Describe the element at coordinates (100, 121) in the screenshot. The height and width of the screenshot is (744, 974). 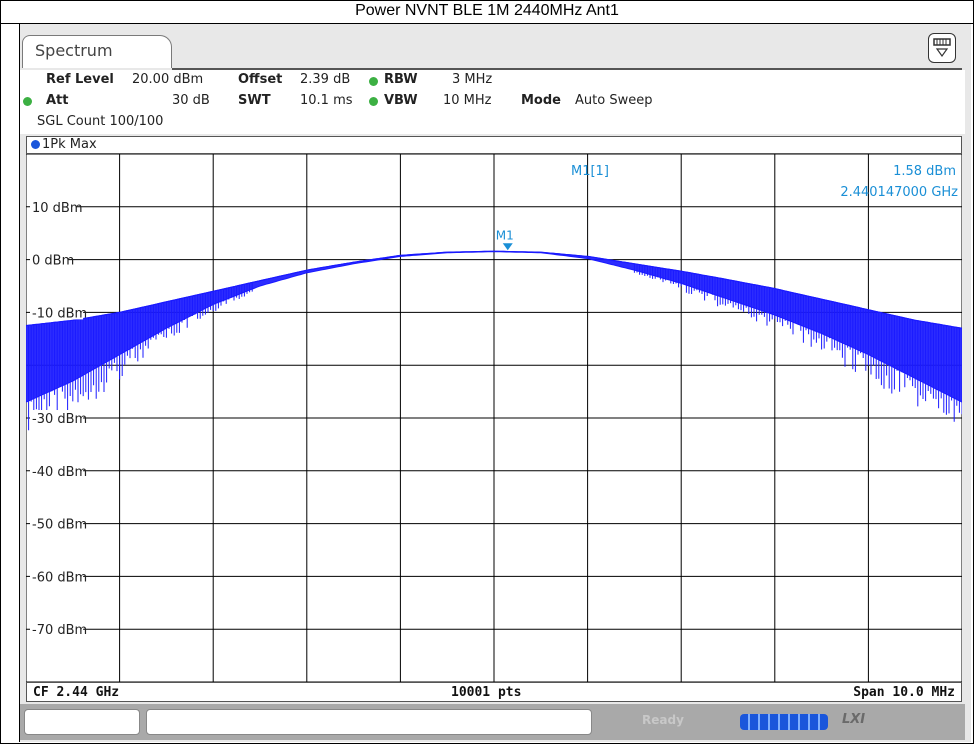
I see `sgl-count: SGL Count 100/100` at that location.